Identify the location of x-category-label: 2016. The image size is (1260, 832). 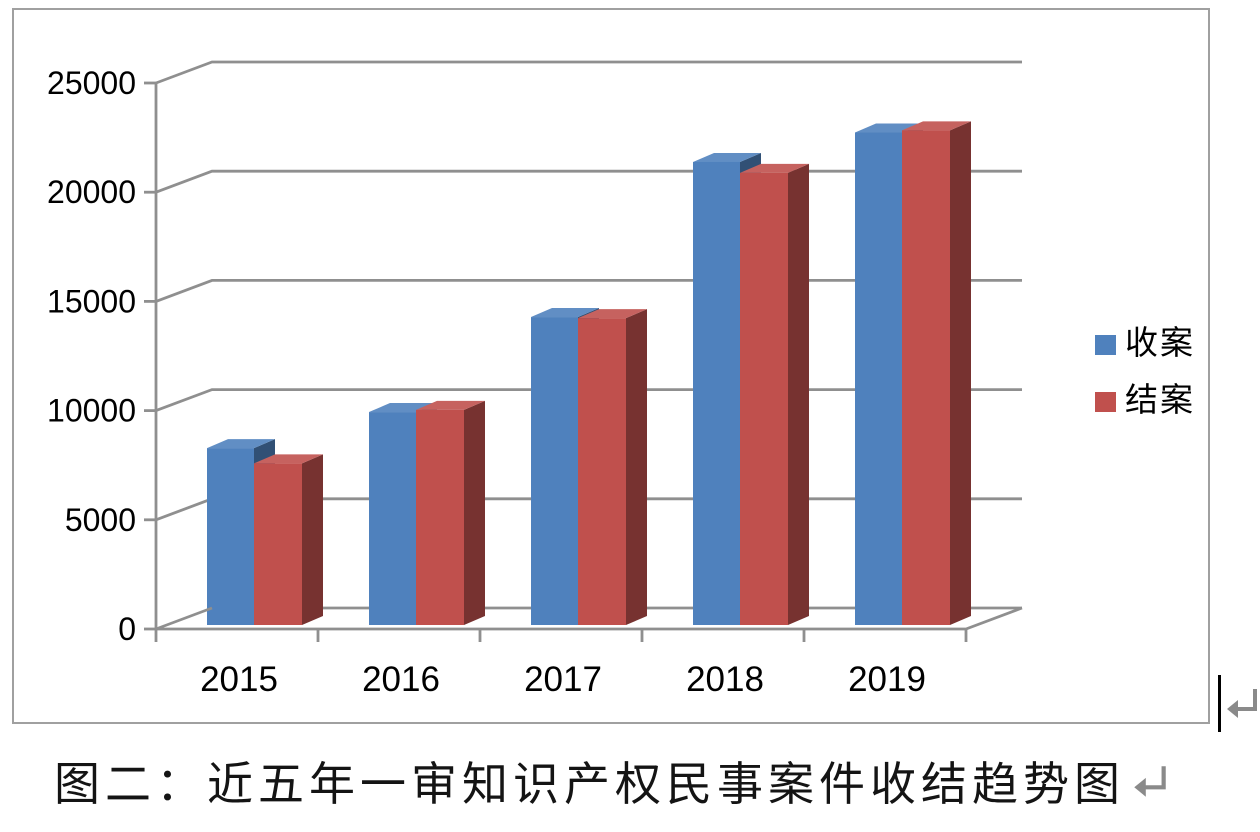
(401, 679).